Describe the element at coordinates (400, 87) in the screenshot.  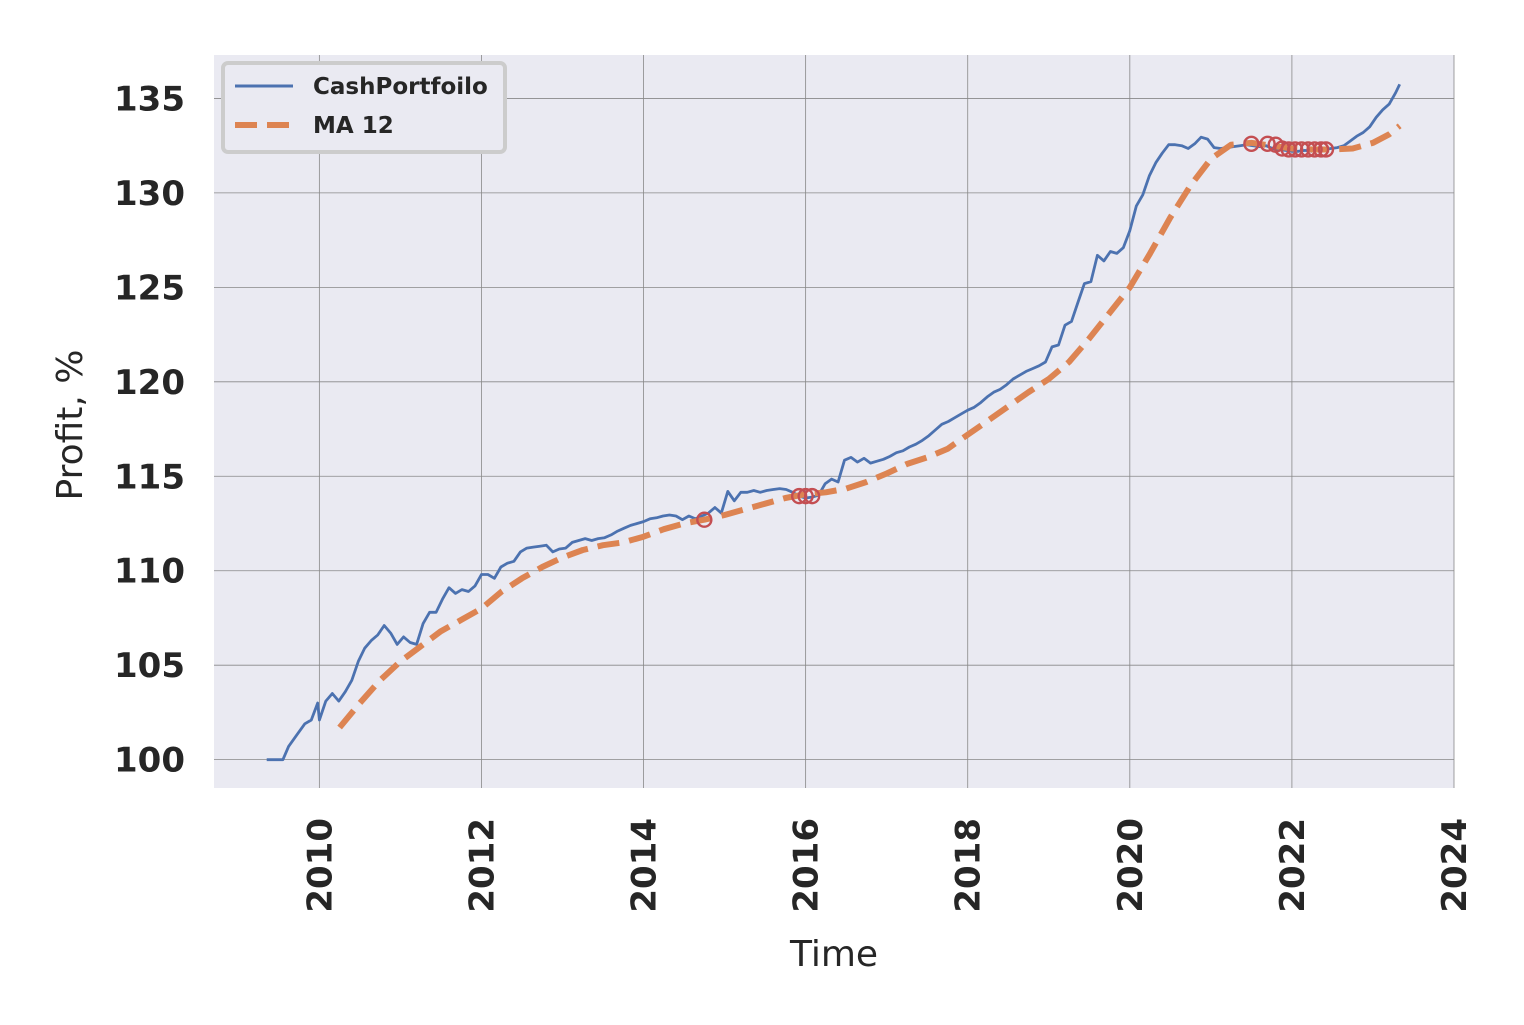
I see `legend-label-cashportfoilo: CashPortfoilo` at that location.